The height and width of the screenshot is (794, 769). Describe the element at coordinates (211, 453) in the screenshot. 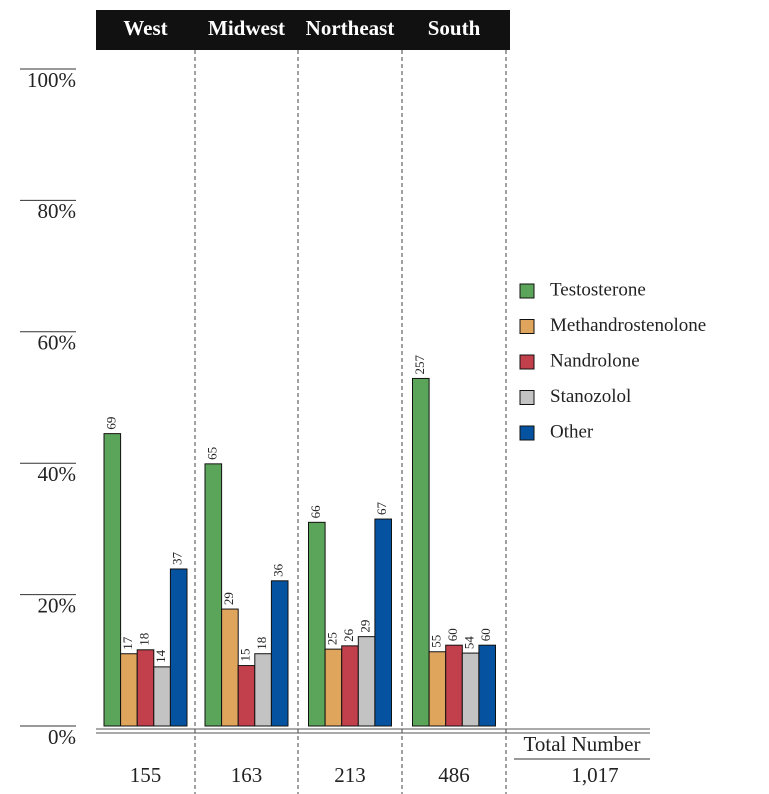

I see `bar-count-label: 65` at that location.